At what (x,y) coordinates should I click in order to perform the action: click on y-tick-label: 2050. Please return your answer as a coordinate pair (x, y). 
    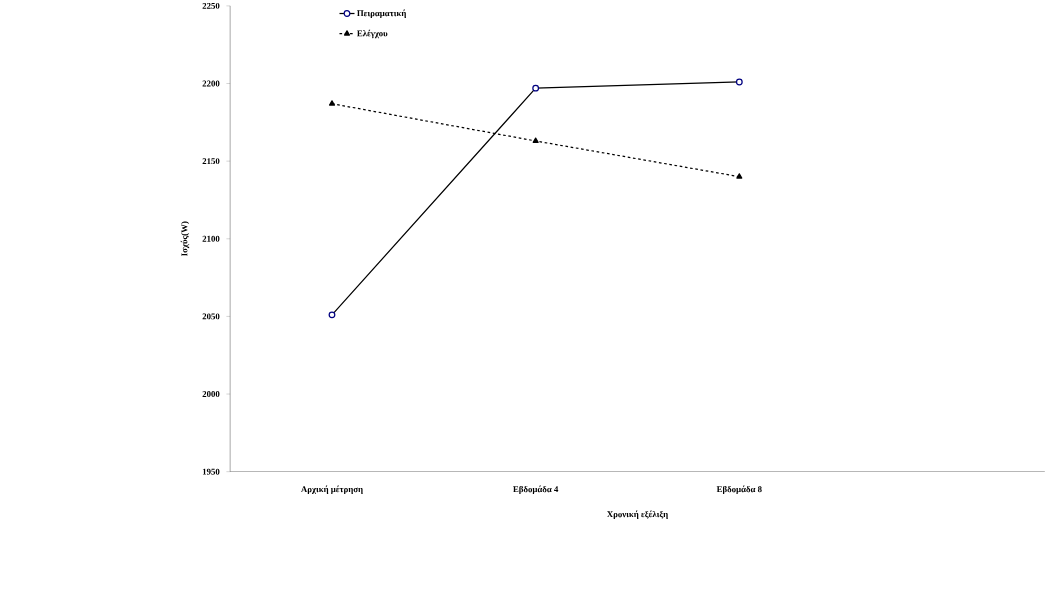
    Looking at the image, I should click on (211, 316).